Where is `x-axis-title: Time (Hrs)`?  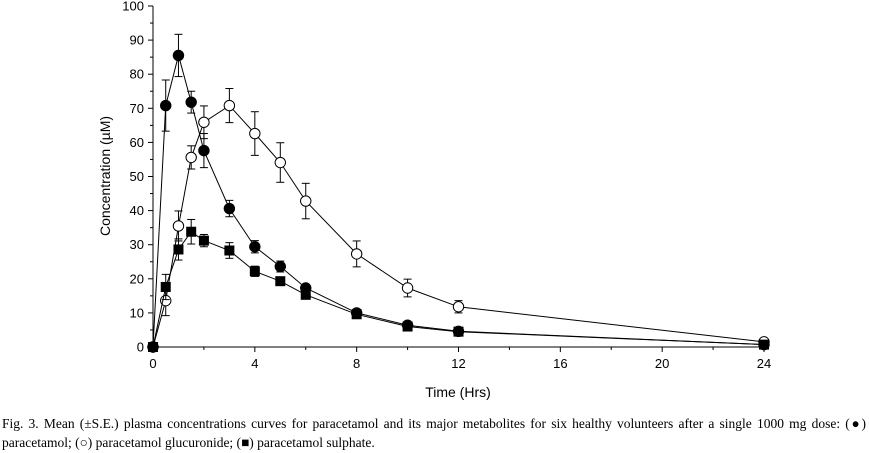 x-axis-title: Time (Hrs) is located at coordinates (458, 392).